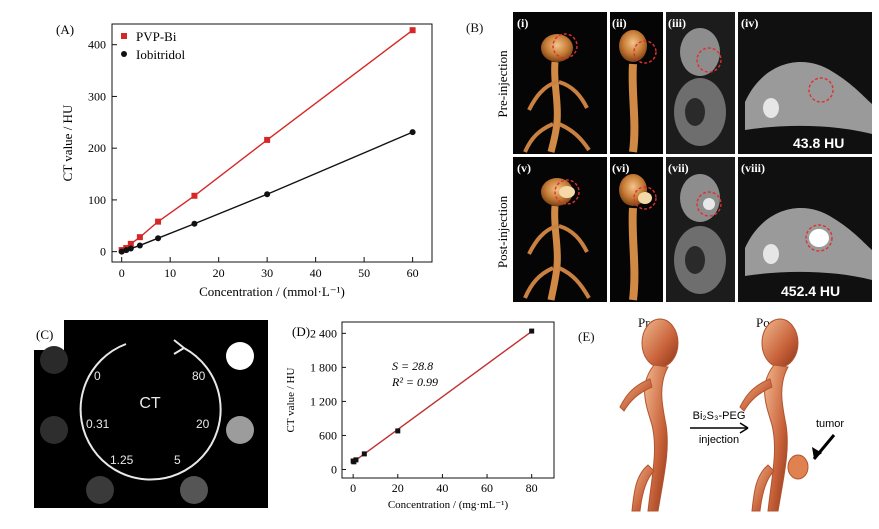  What do you see at coordinates (502, 231) in the screenshot?
I see `row-label-post: Post-injection` at bounding box center [502, 231].